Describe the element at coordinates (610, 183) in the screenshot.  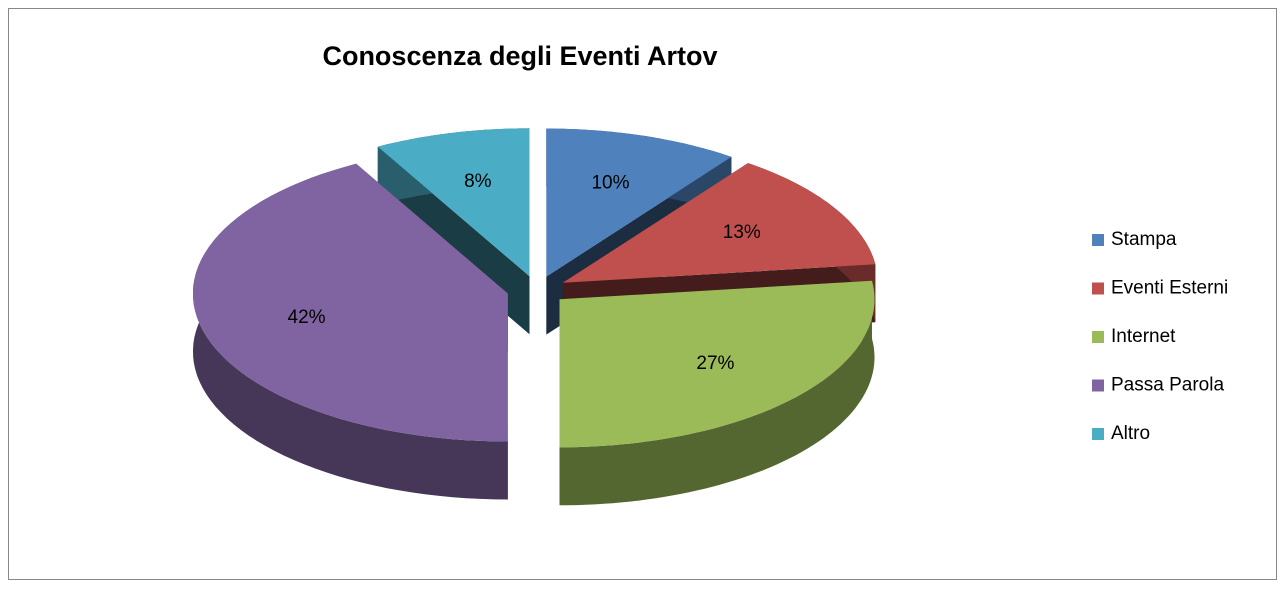
I see `data-label: 10%` at that location.